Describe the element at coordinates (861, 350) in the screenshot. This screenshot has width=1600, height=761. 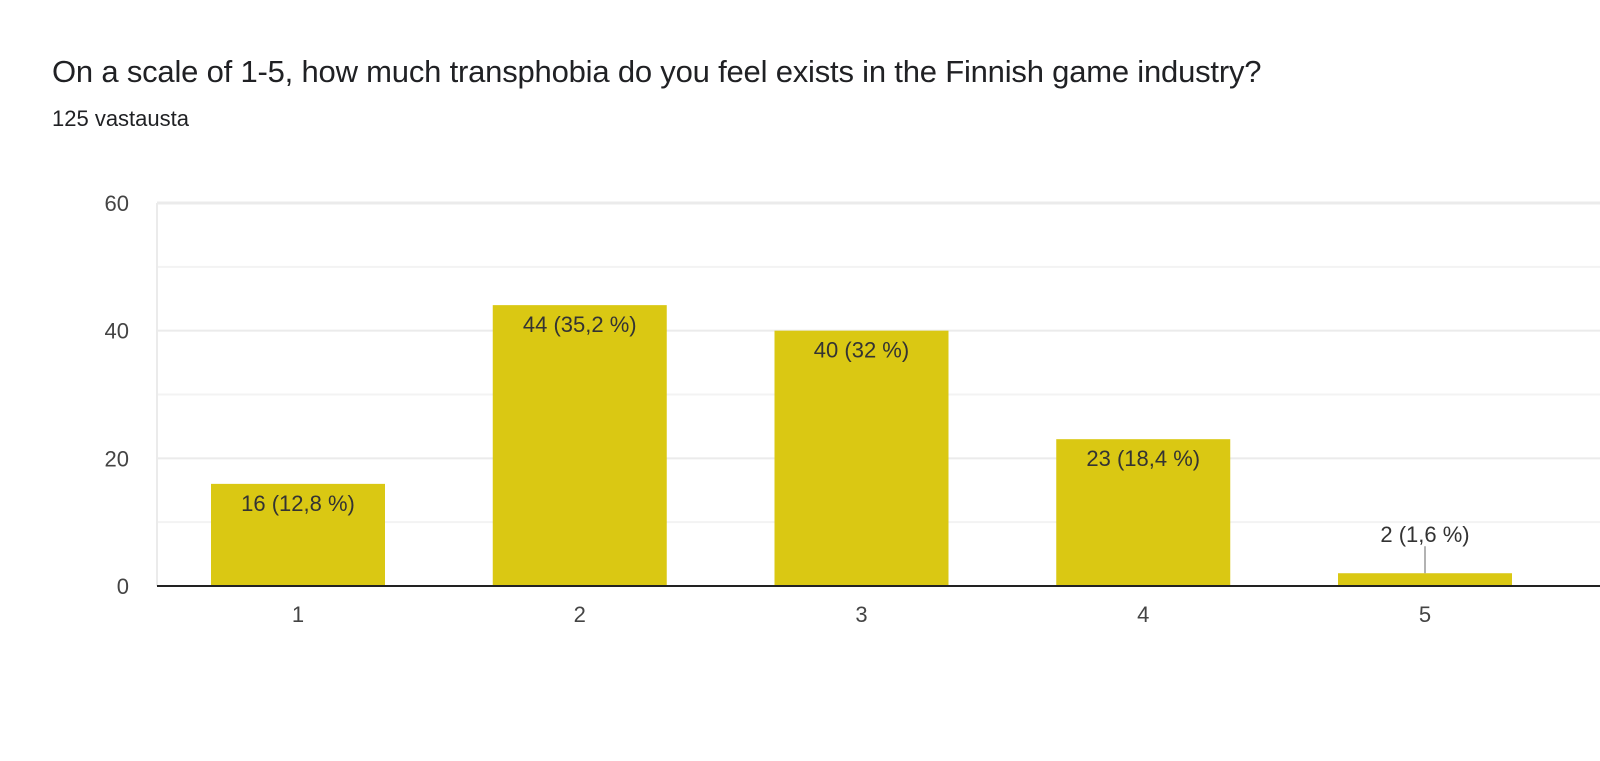
I see `data-label: 40 (32 %)` at that location.